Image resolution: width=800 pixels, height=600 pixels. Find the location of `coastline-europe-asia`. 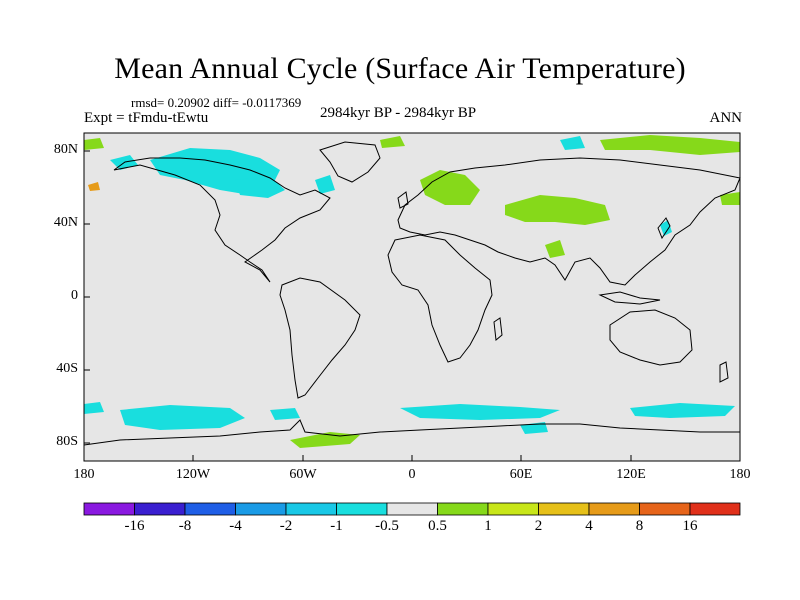

coastline-europe-asia is located at coordinates (569, 221).